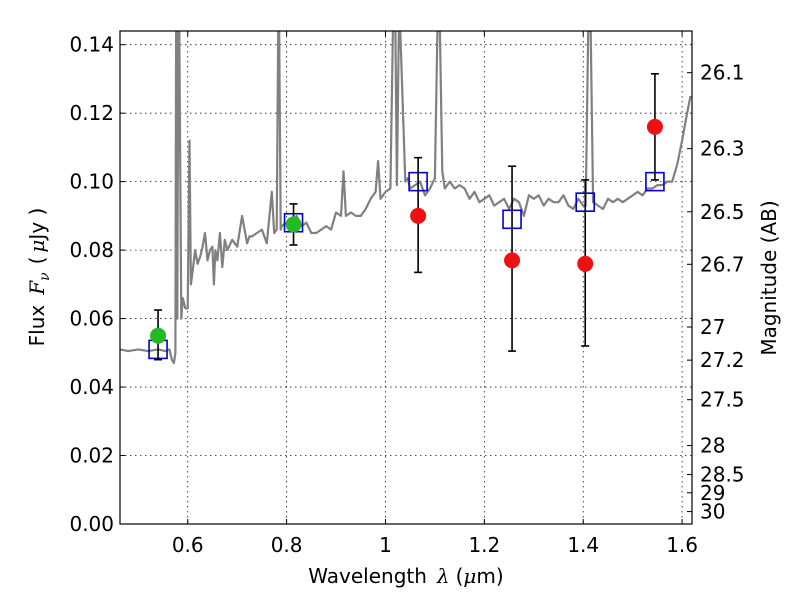  What do you see at coordinates (682, 545) in the screenshot?
I see `x-tick-label: 1.6` at bounding box center [682, 545].